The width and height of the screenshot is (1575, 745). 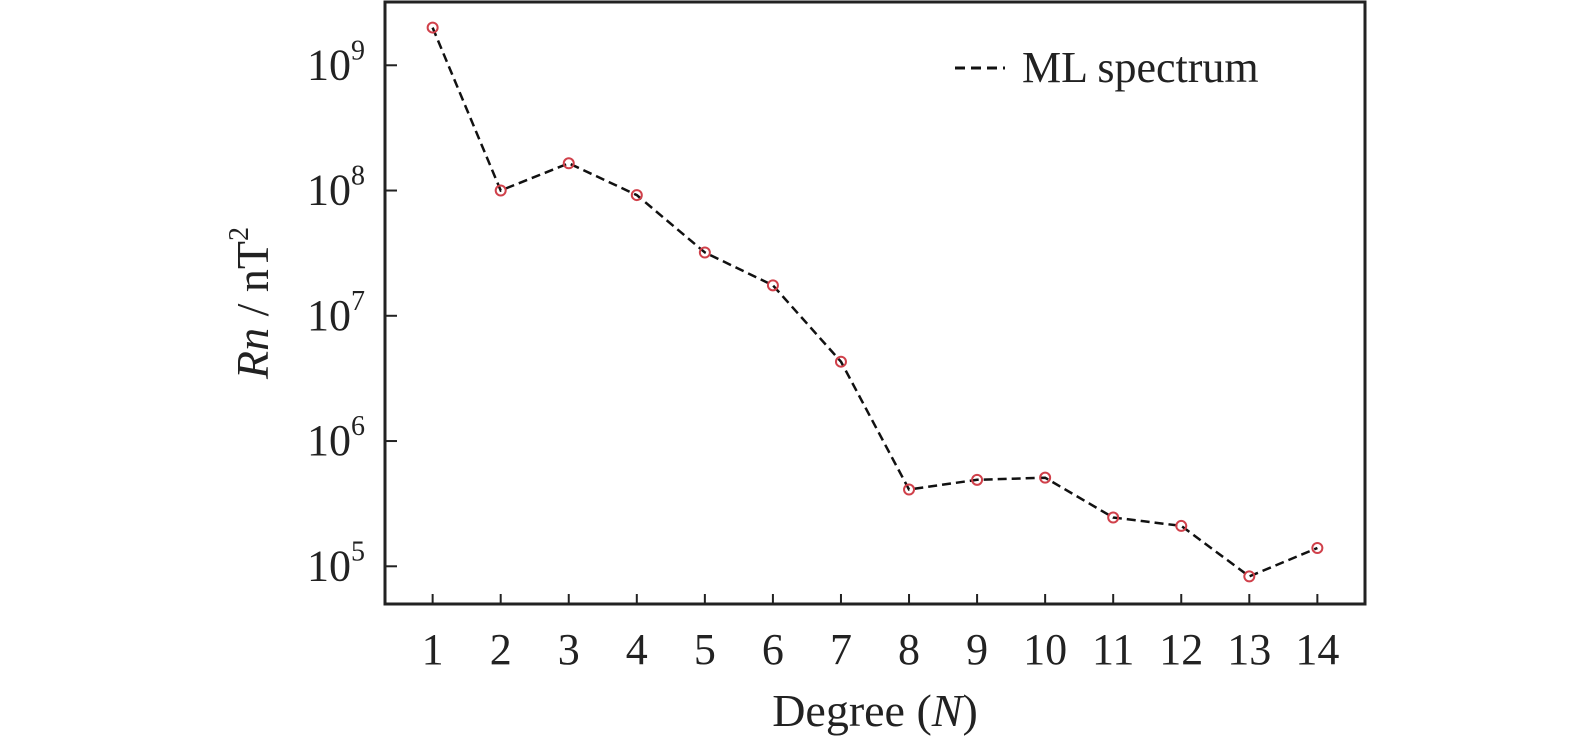 I want to click on y-tick-label-exponent: 5, so click(x=358, y=551).